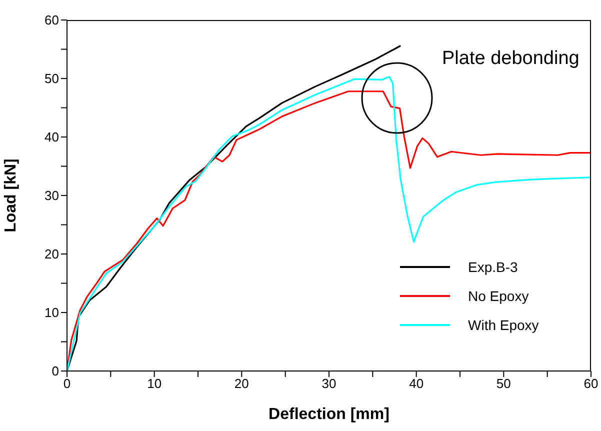 This screenshot has width=601, height=431. What do you see at coordinates (51, 78) in the screenshot?
I see `y-tick-label: 50` at bounding box center [51, 78].